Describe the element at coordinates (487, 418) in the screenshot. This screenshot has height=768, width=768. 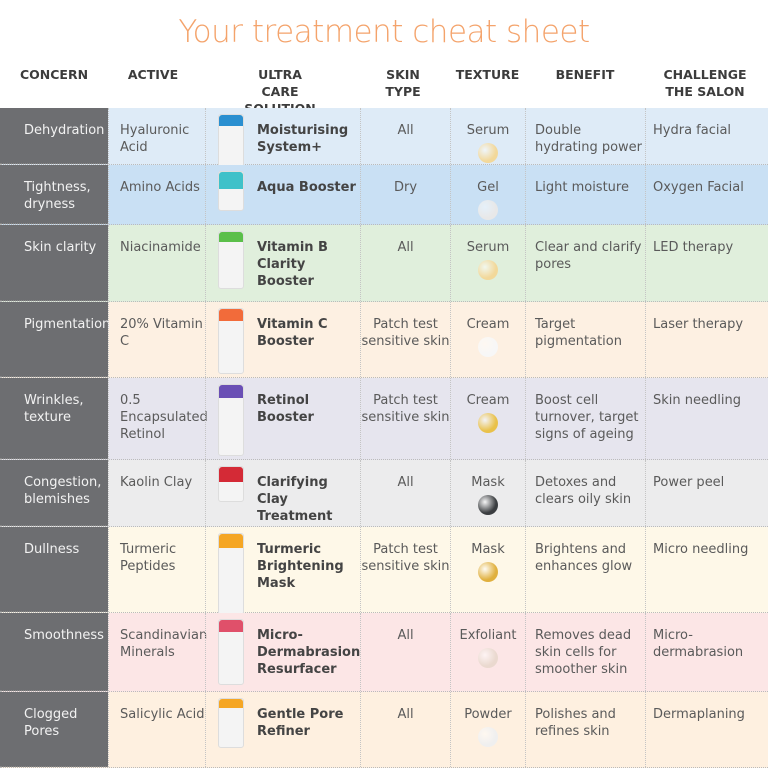
I see `cell-texture: Cream` at that location.